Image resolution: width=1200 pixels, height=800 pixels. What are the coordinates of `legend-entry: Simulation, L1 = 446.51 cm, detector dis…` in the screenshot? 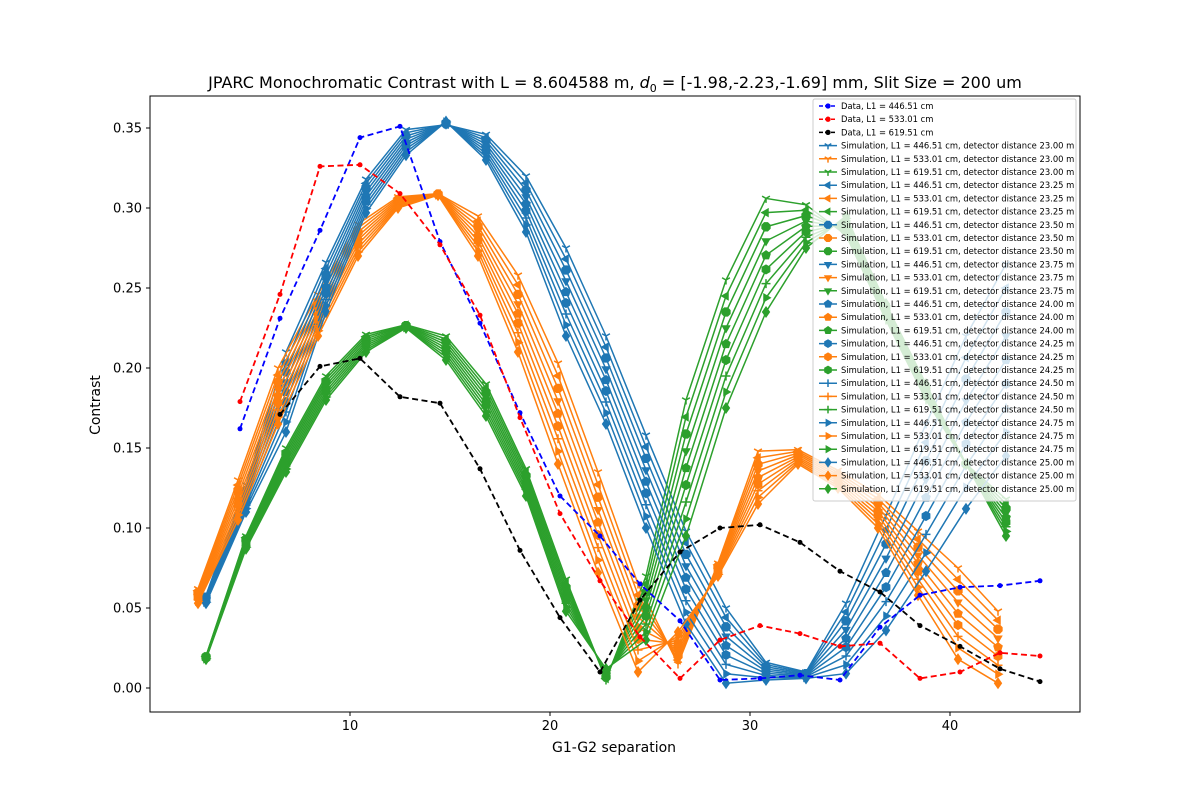 It's located at (946, 383).